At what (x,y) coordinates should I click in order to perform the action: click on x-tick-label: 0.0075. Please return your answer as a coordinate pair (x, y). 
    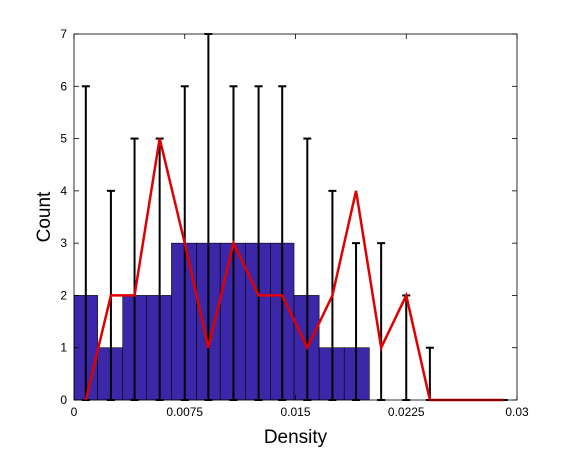
    Looking at the image, I should click on (184, 412).